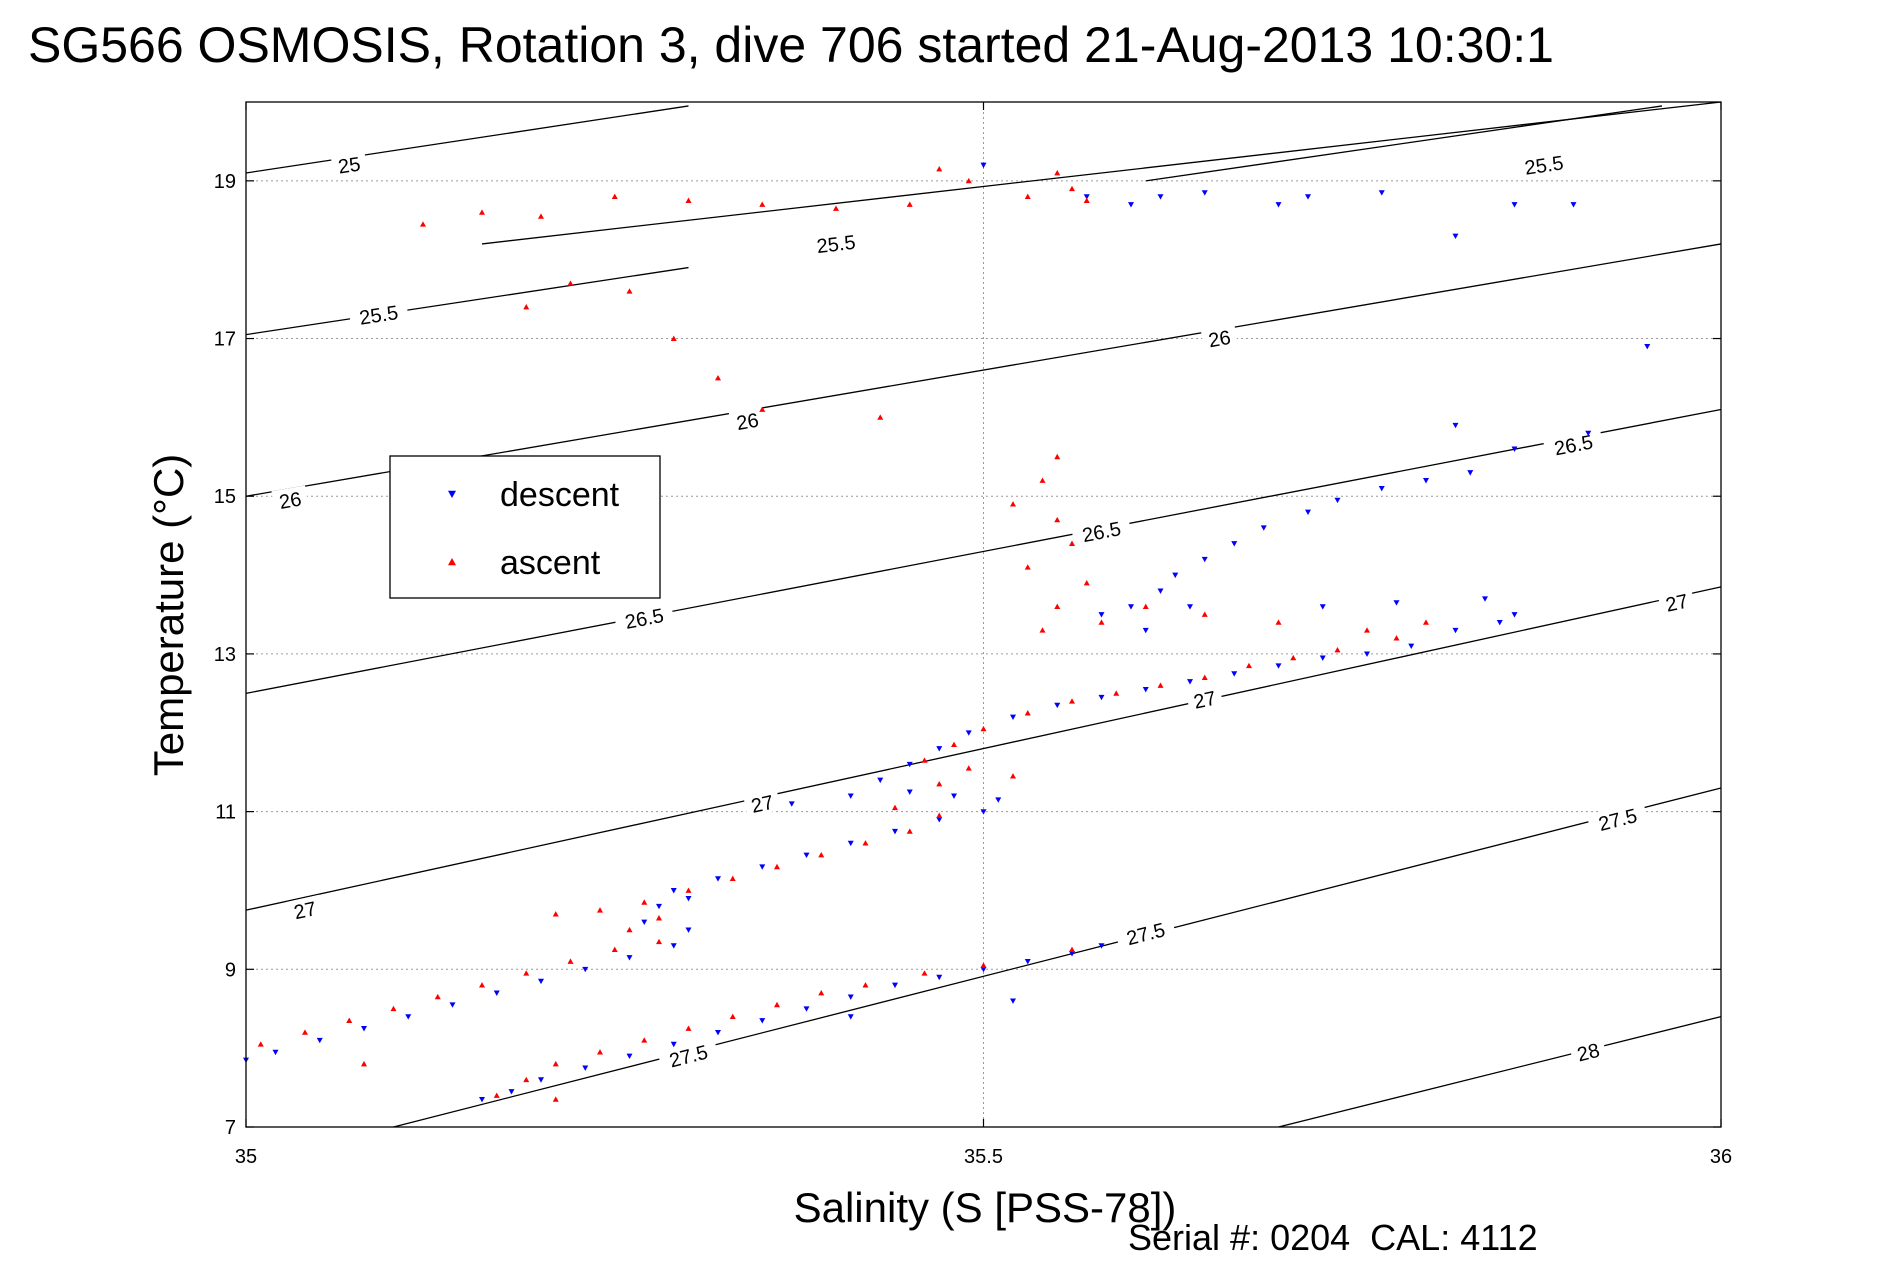 The height and width of the screenshot is (1262, 1891). I want to click on x-tick-label: 35, so click(246, 1157).